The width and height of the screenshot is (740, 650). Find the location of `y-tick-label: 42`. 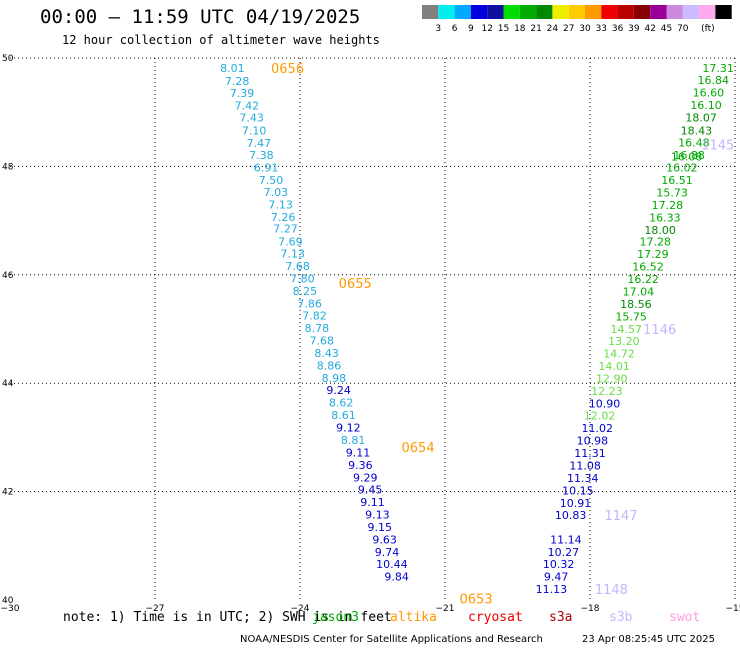

y-tick-label: 42 is located at coordinates (7, 493).